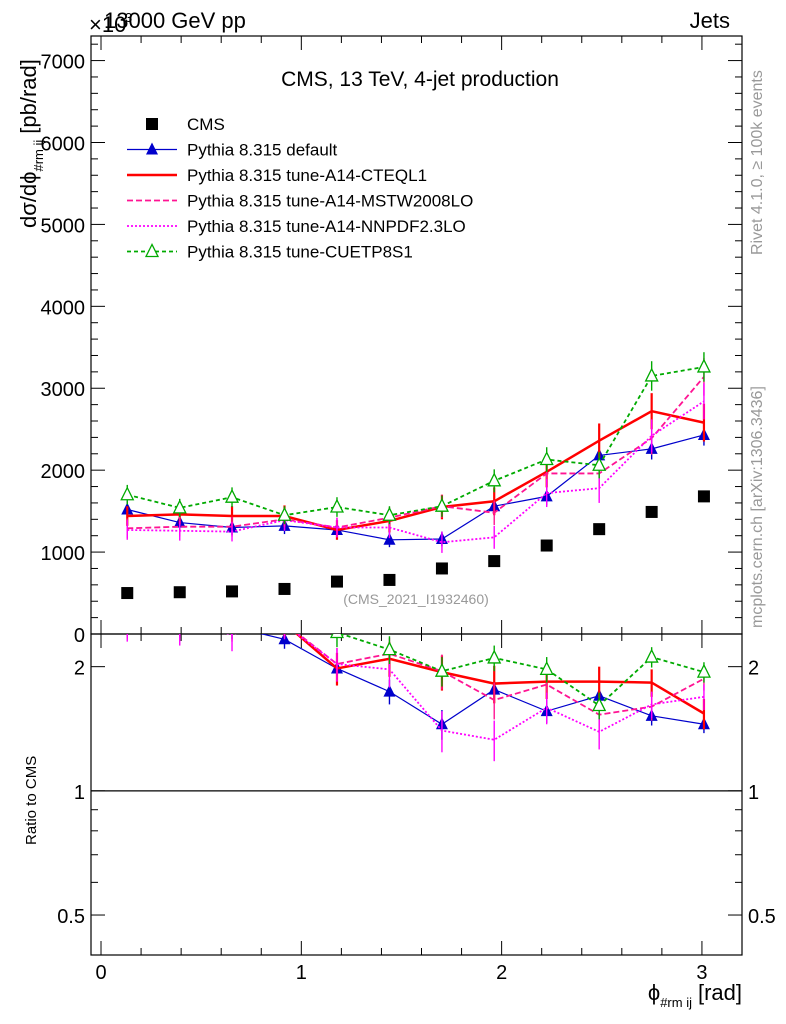 This screenshot has height=1024, width=786. Describe the element at coordinates (521, 670) in the screenshot. I see `ratio-pythia-8-315-tune-cuetp8s1-line` at that location.